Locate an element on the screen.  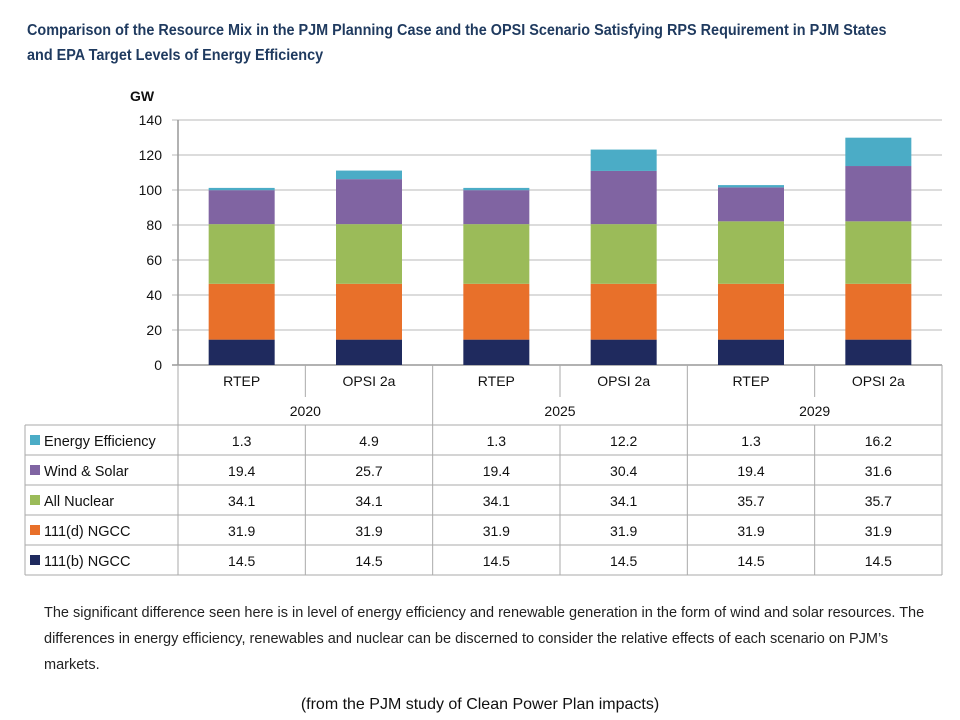
group-label: 2025 is located at coordinates (559, 411).